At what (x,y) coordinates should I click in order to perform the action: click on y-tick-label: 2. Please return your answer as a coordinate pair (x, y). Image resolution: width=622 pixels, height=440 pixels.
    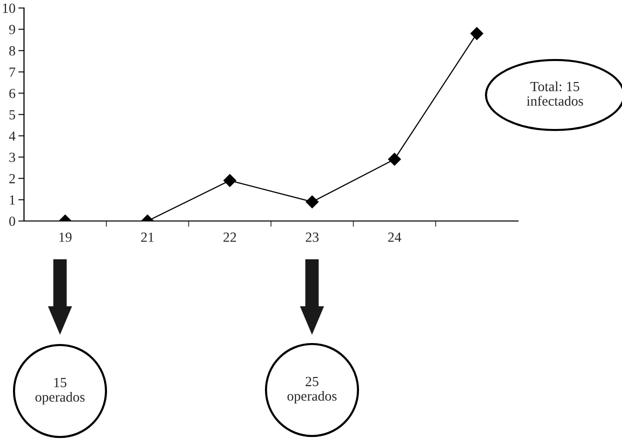
    Looking at the image, I should click on (12, 179).